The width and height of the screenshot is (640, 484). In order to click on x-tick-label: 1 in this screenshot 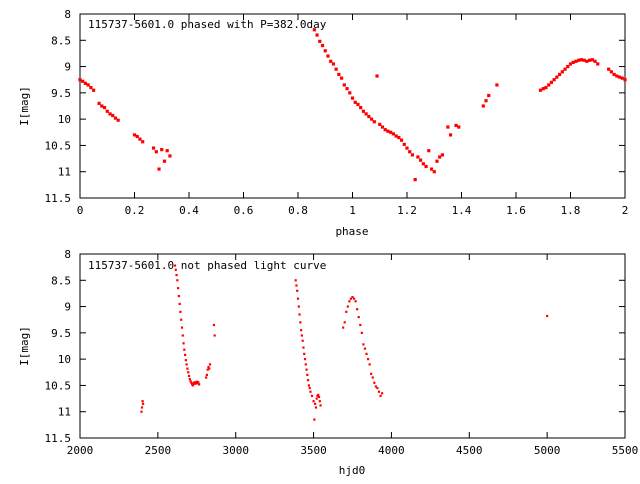, I will do `click(352, 210)`.